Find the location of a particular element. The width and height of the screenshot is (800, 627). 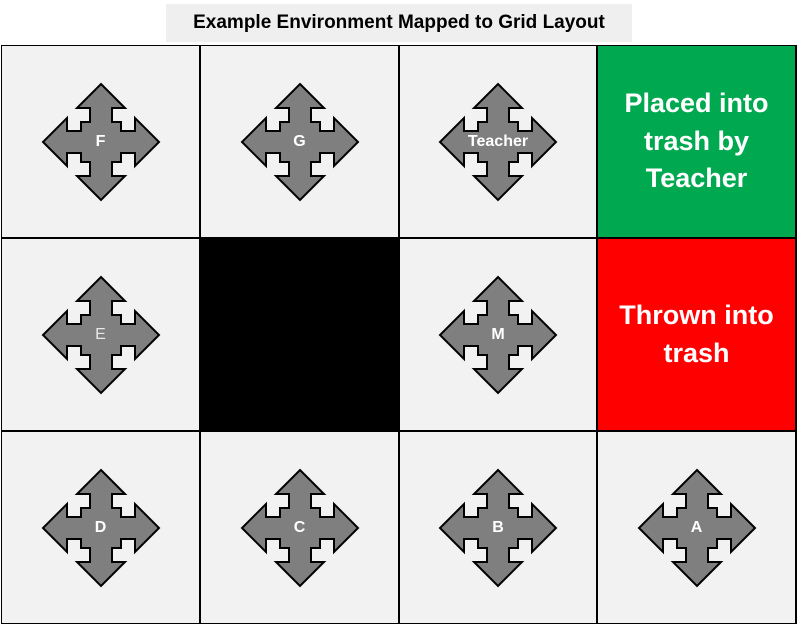

move-arrows-icon: D is located at coordinates (101, 528).